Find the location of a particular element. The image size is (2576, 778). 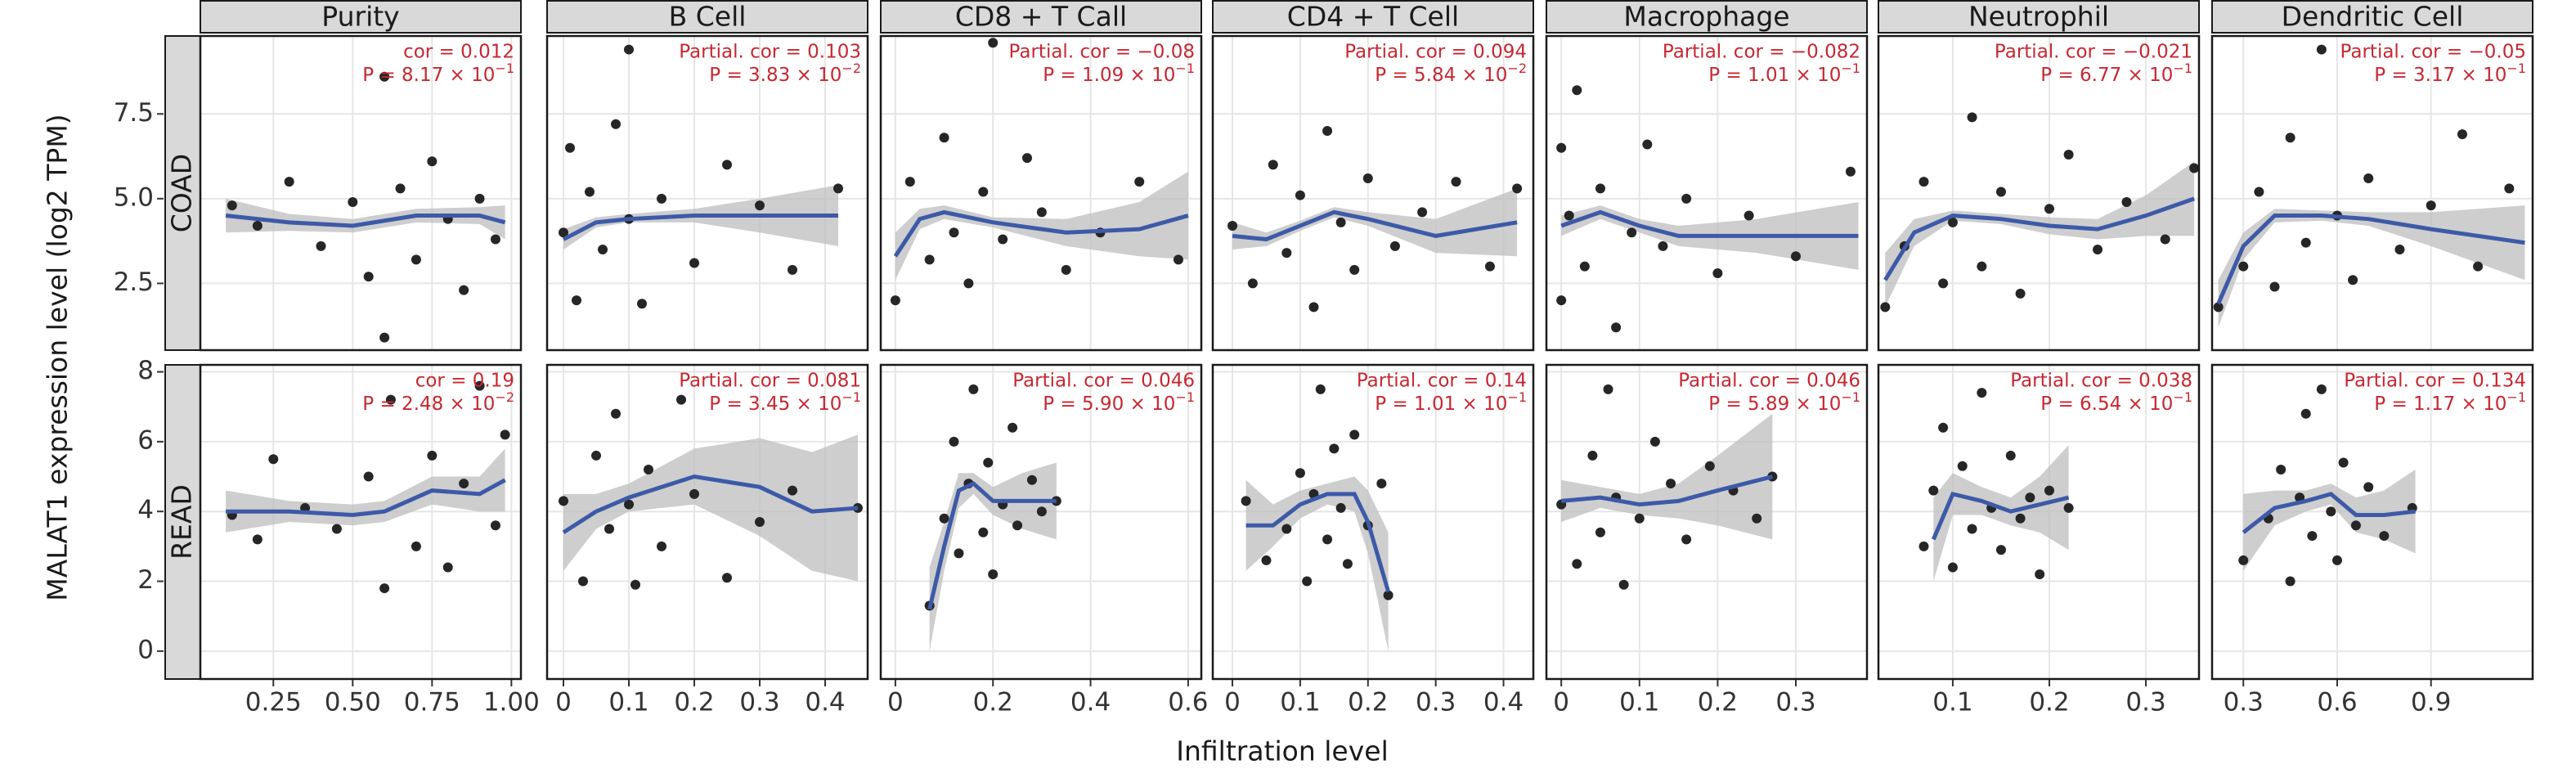

x-tick-label: 0.3 is located at coordinates (2244, 702).